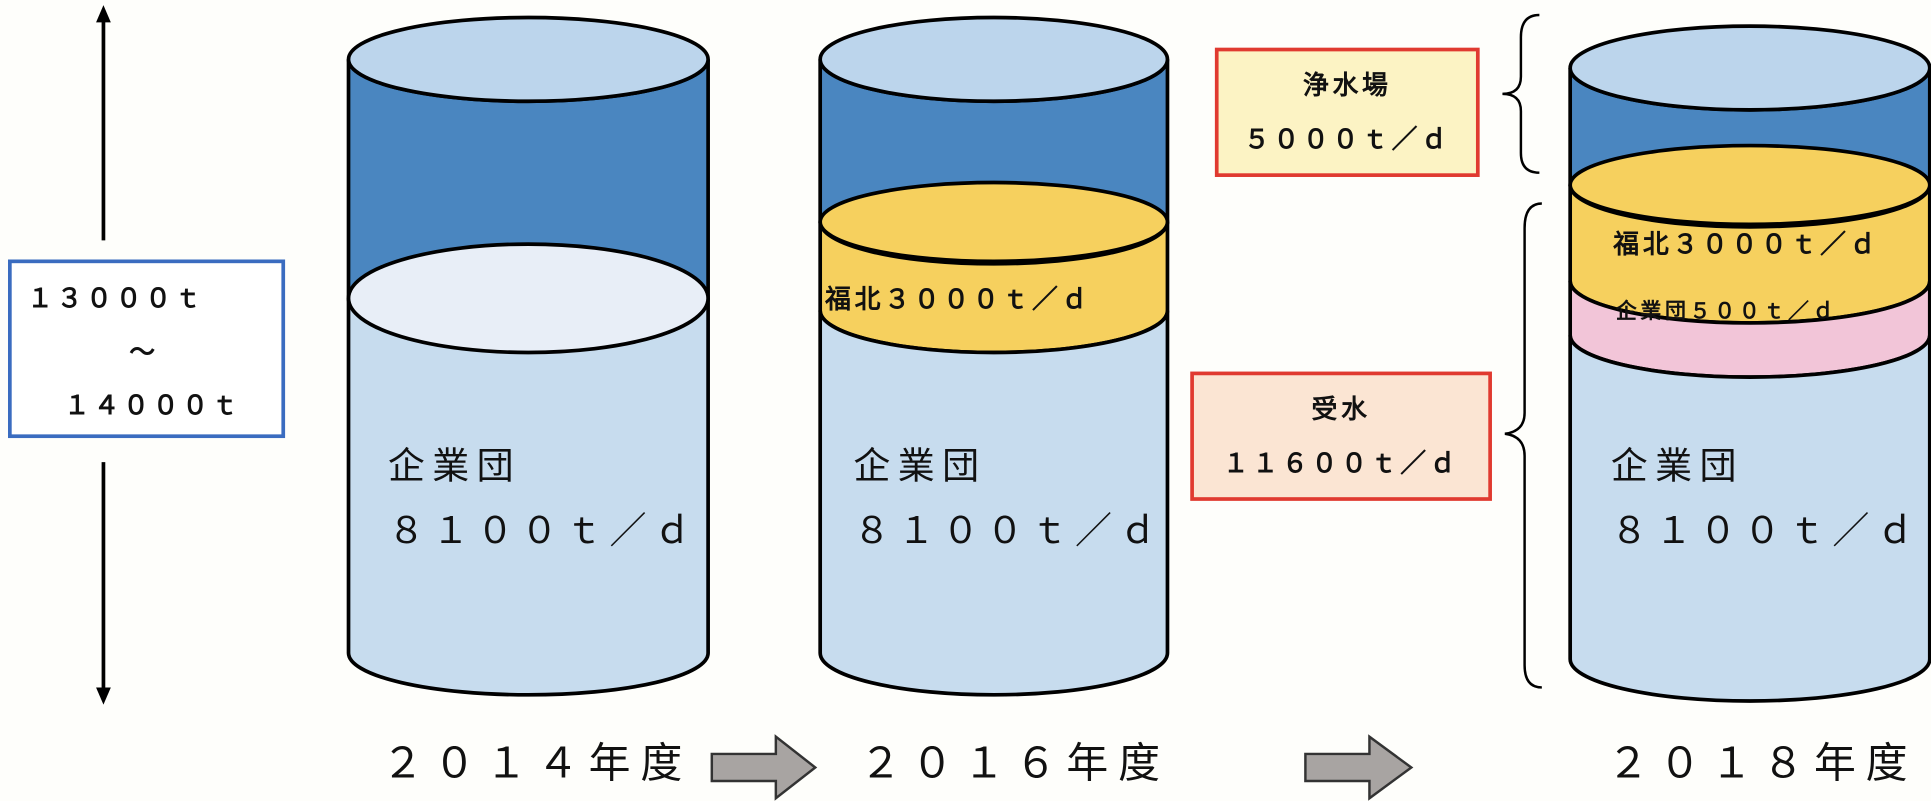  I want to click on callout-label: 浄水場, so click(1347, 86).